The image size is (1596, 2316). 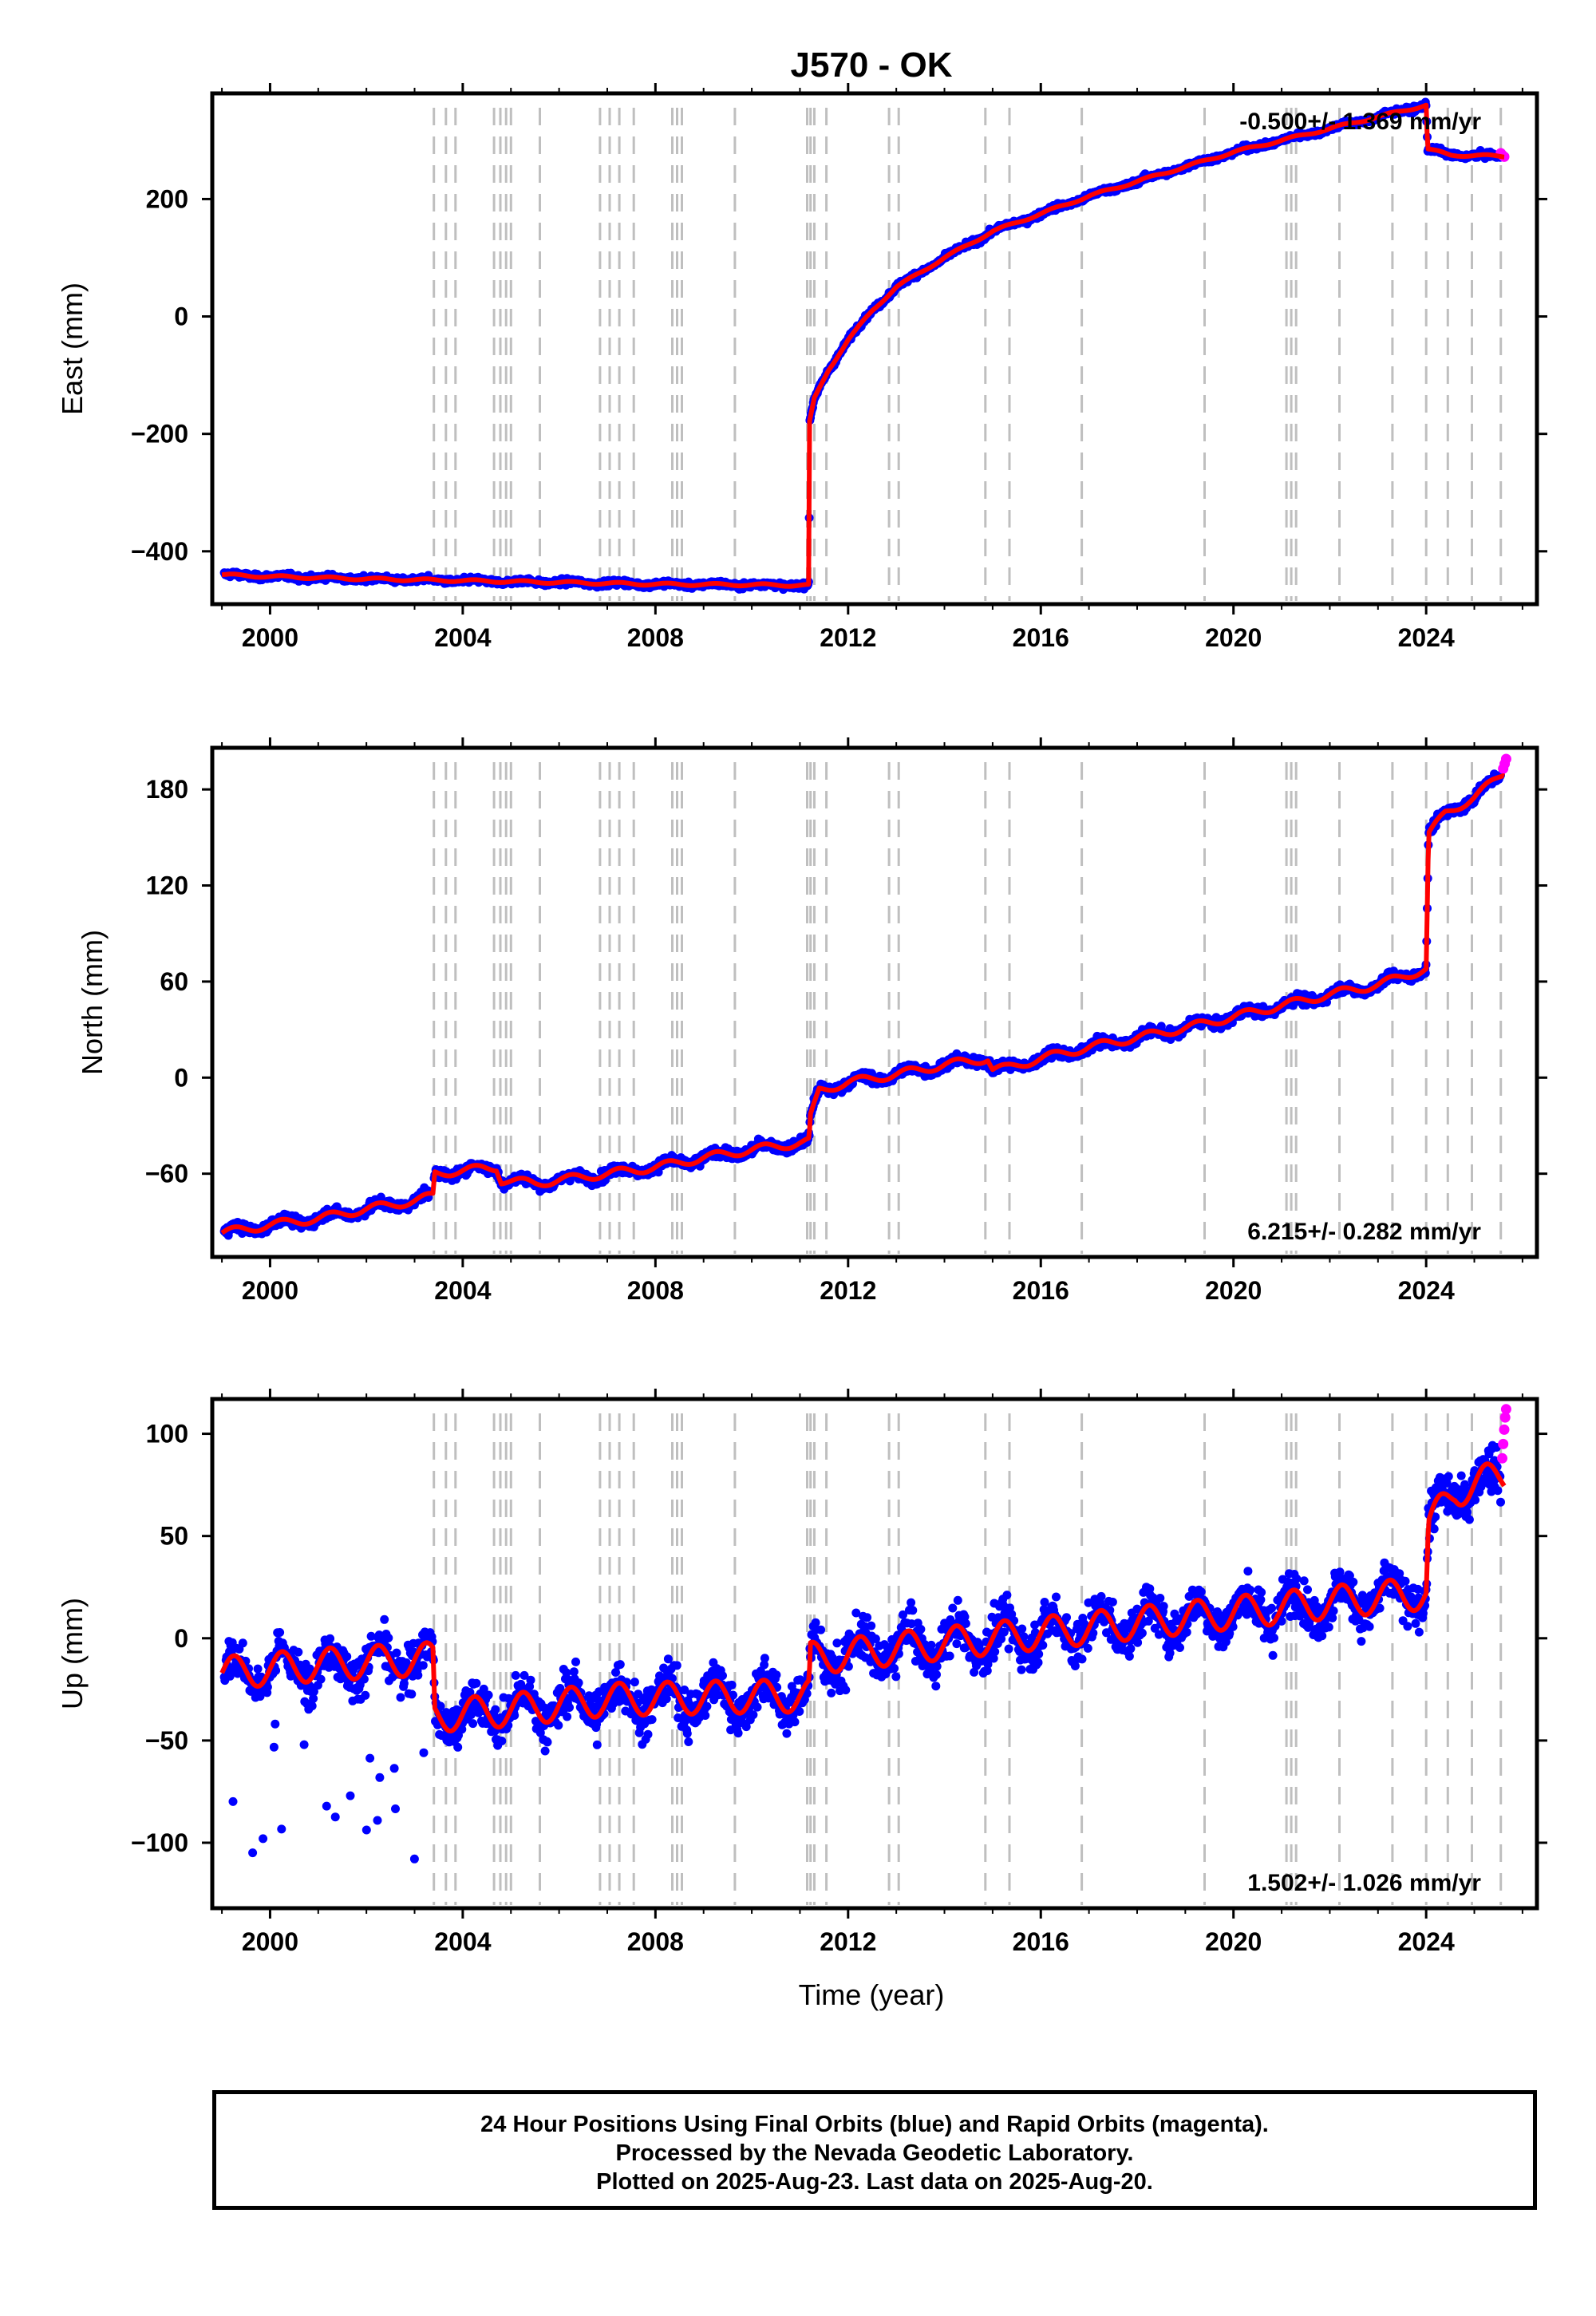 What do you see at coordinates (968, 354) in the screenshot?
I see `event-lines` at bounding box center [968, 354].